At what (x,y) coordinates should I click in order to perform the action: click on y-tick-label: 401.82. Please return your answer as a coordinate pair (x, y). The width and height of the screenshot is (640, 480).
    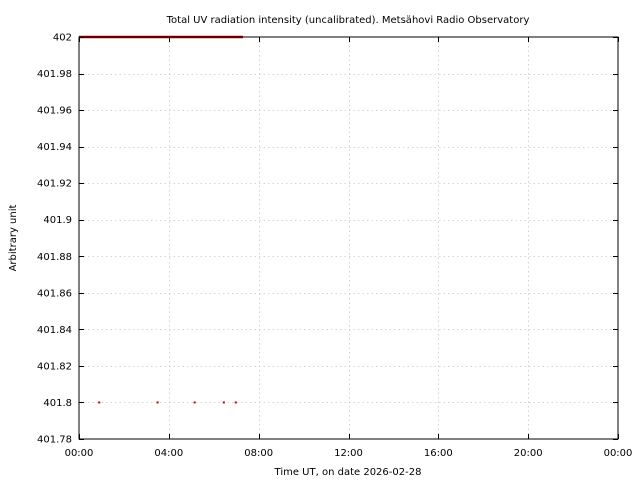
    Looking at the image, I should click on (54, 366).